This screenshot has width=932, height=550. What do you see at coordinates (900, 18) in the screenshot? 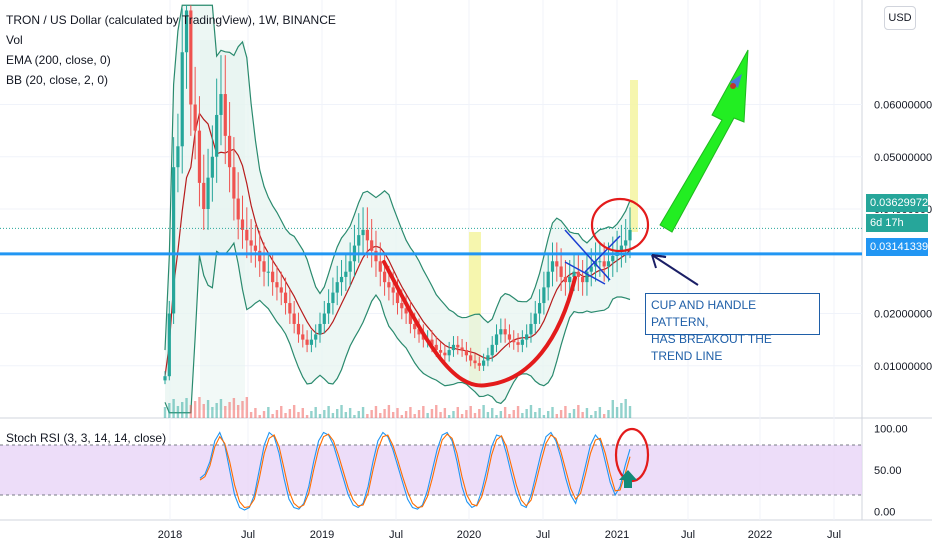
I see `currency-button: USD` at bounding box center [900, 18].